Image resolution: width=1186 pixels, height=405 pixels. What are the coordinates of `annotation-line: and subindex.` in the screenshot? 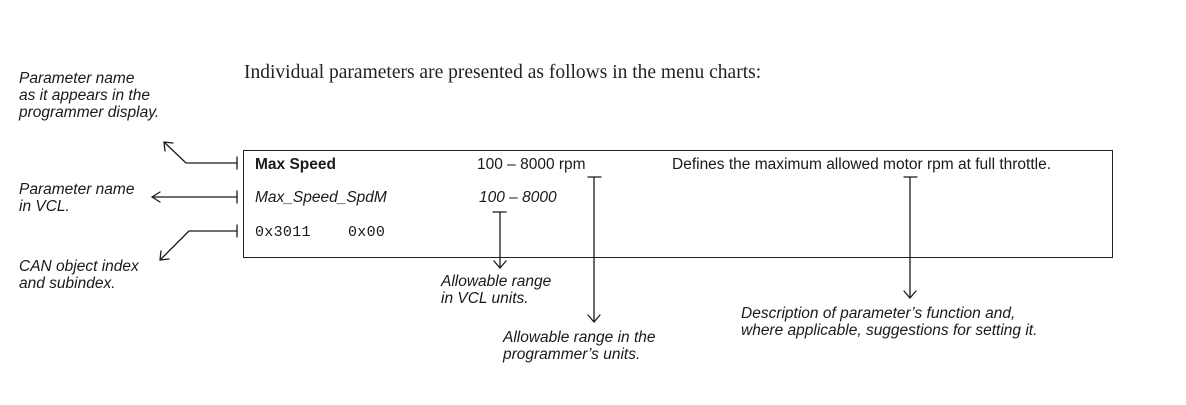 It's located at (67, 283).